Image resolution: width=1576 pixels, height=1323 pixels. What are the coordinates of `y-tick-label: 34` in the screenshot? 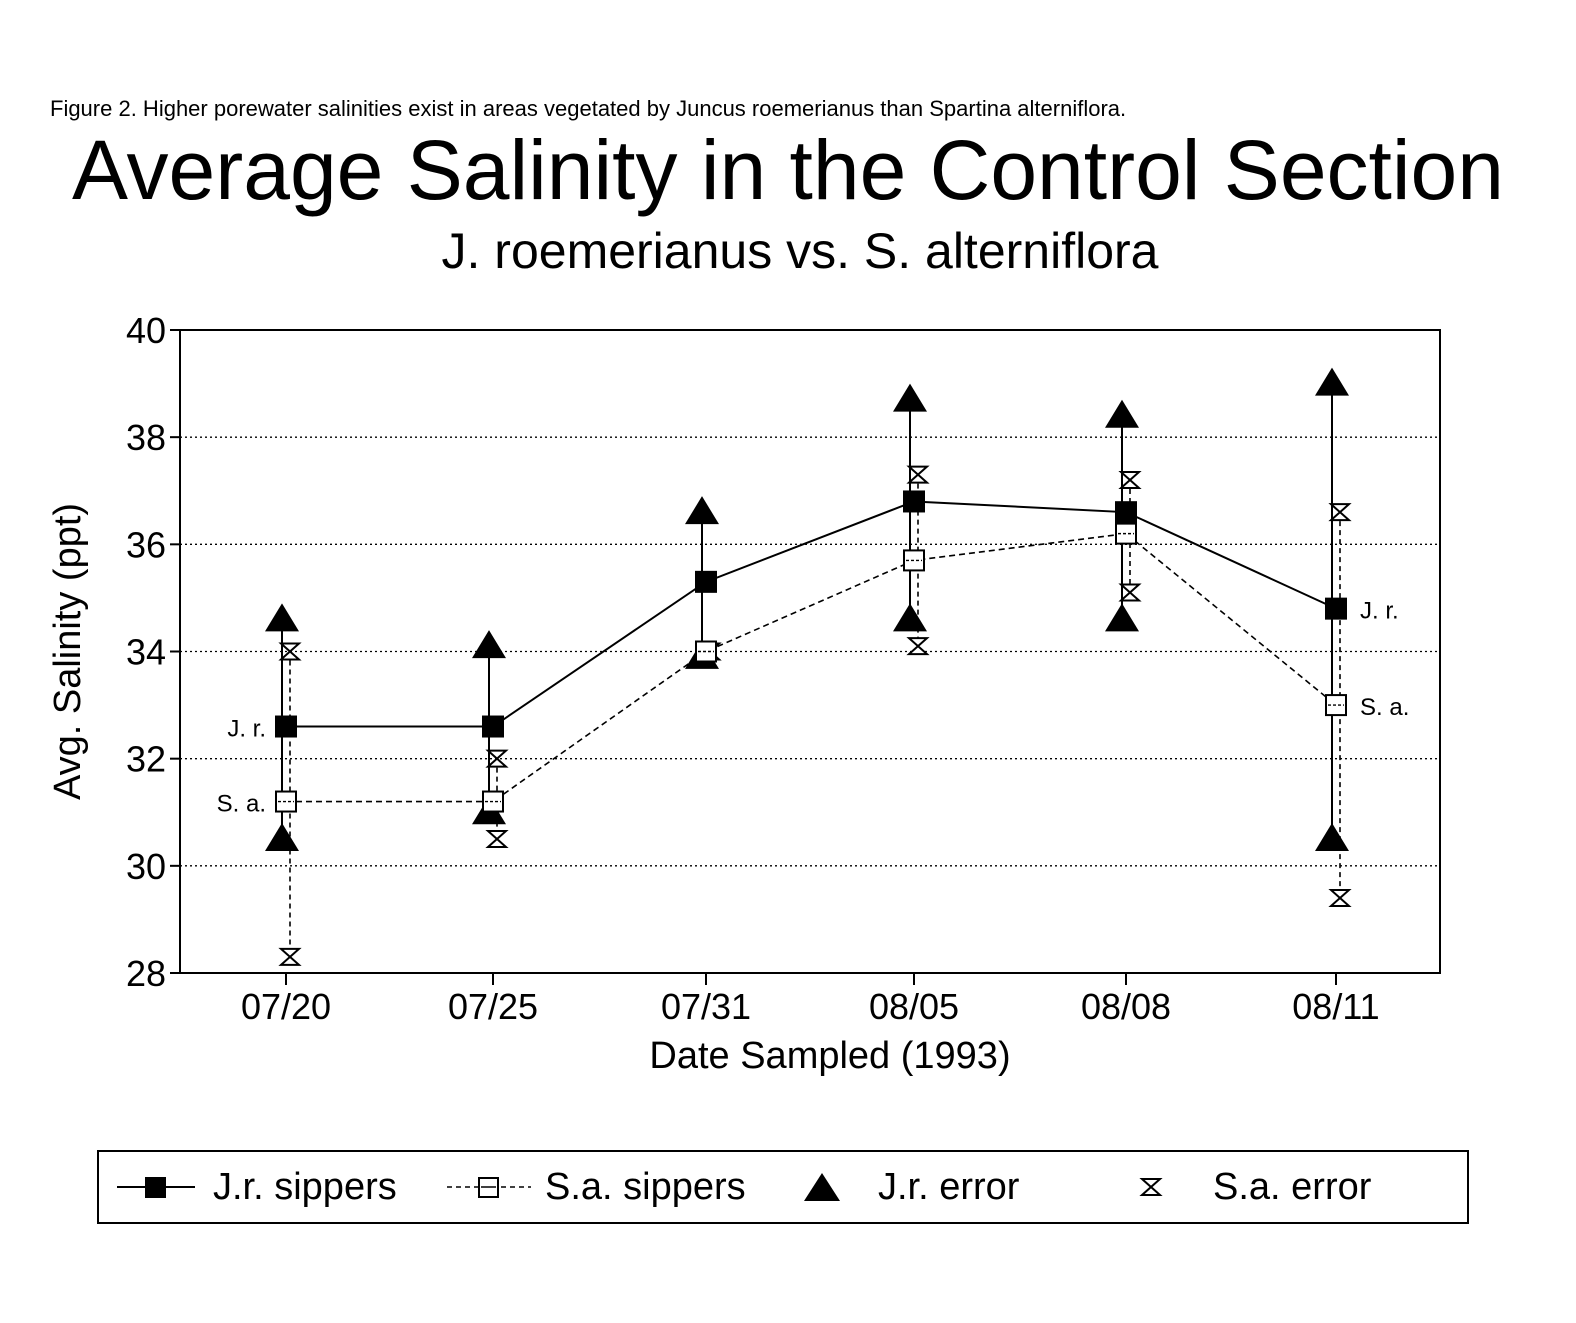 It's located at (146, 652).